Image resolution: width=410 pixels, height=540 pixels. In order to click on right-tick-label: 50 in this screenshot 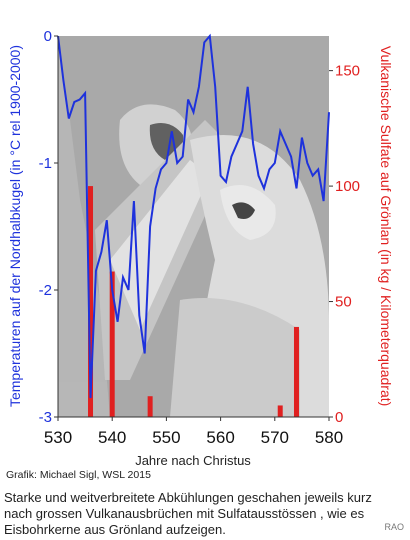, I will do `click(343, 302)`.